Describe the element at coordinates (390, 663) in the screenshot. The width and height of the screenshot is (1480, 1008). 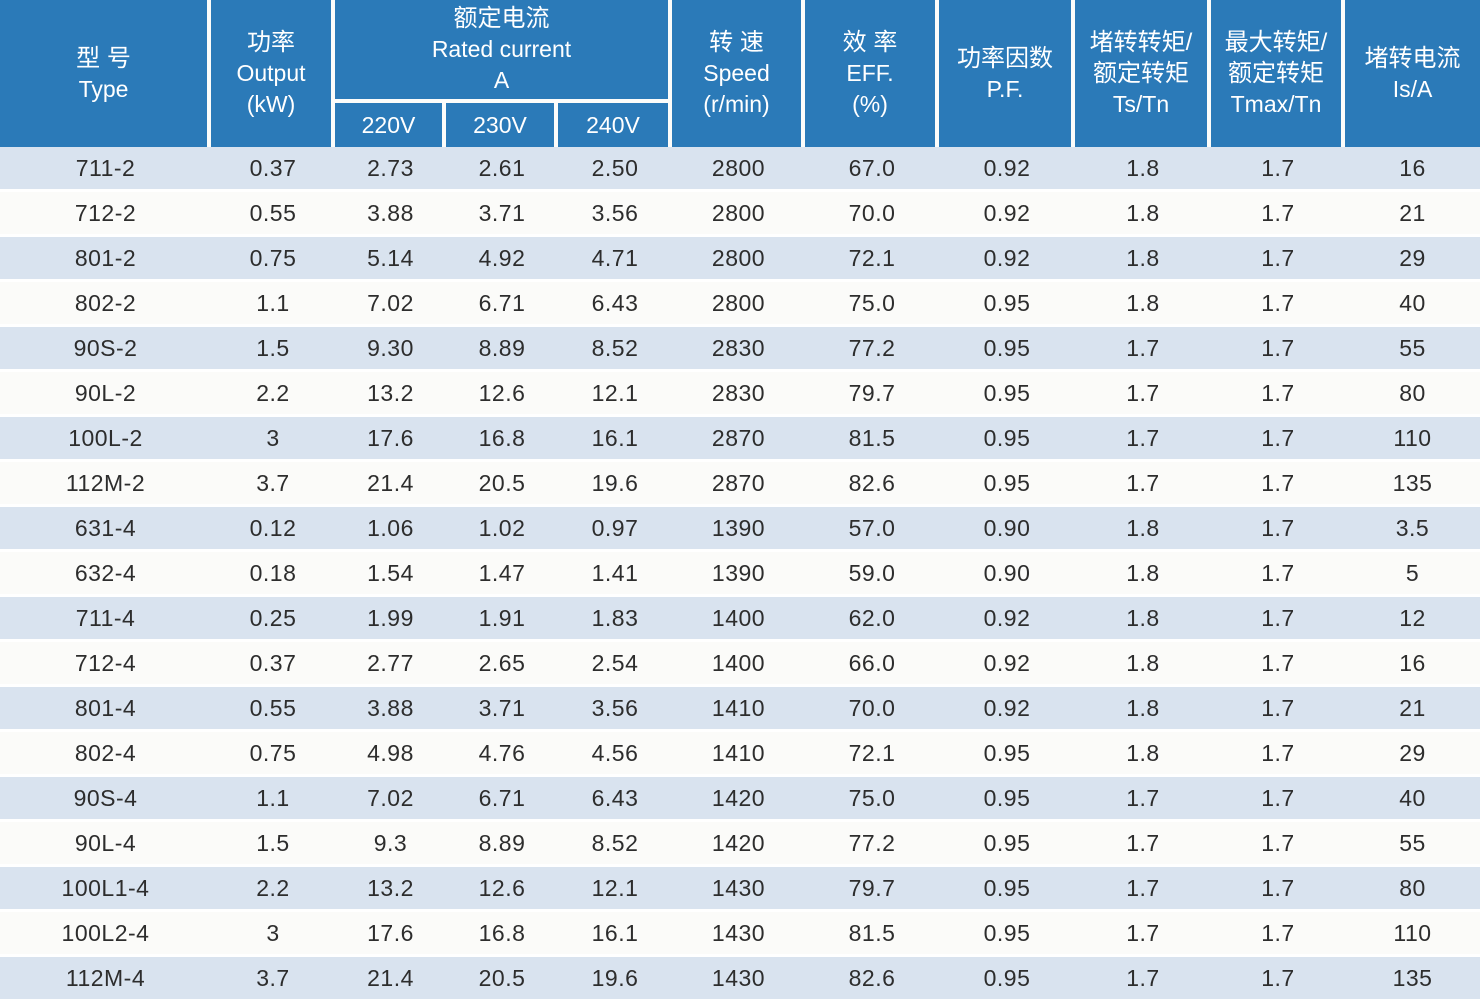
I see `cell-current-220v: 2.77` at that location.